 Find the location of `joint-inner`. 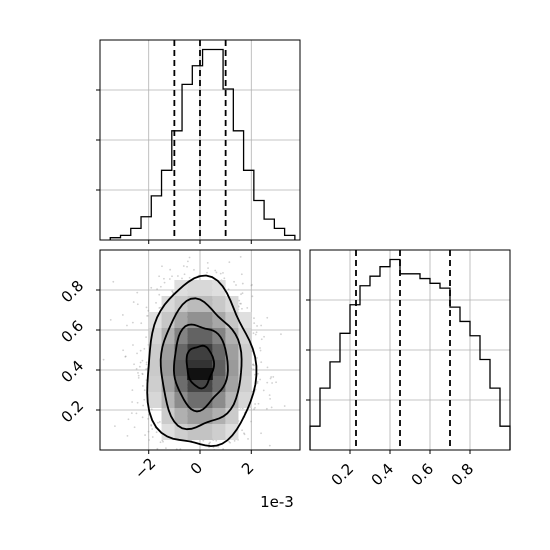

joint-inner is located at coordinates (200, 350).